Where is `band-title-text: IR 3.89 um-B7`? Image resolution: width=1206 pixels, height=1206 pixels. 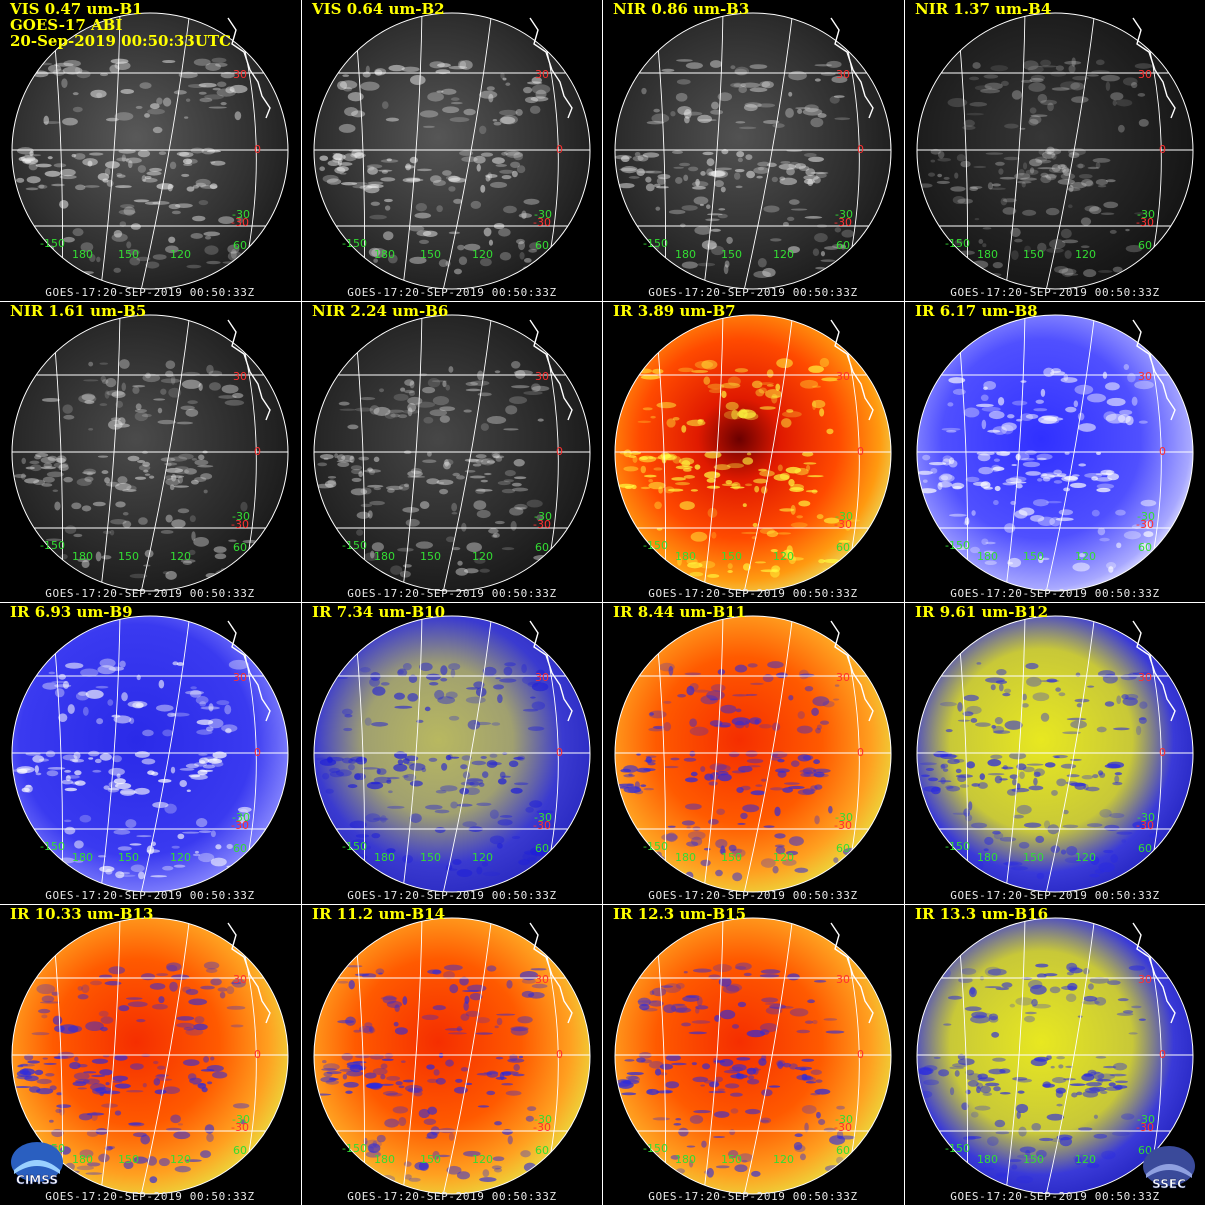
band-title-text: IR 3.89 um-B7 is located at coordinates (674, 311).